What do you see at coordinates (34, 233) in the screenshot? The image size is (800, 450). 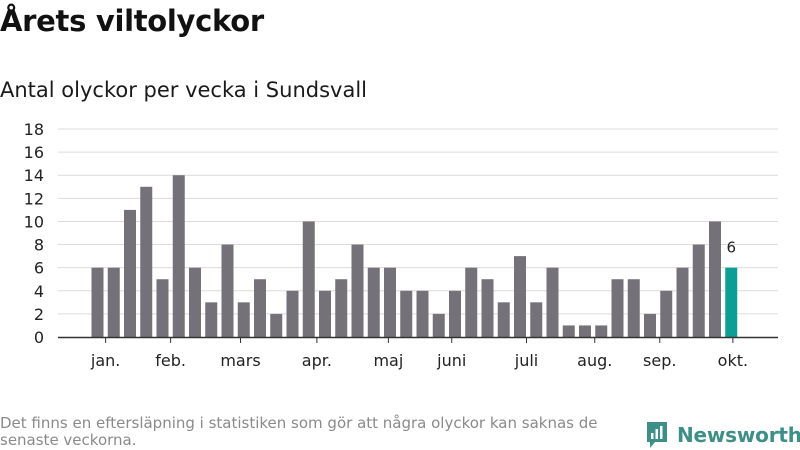 I see `y-axis-ticks: 0 2 4 6 8 10 12 14 16 18` at bounding box center [34, 233].